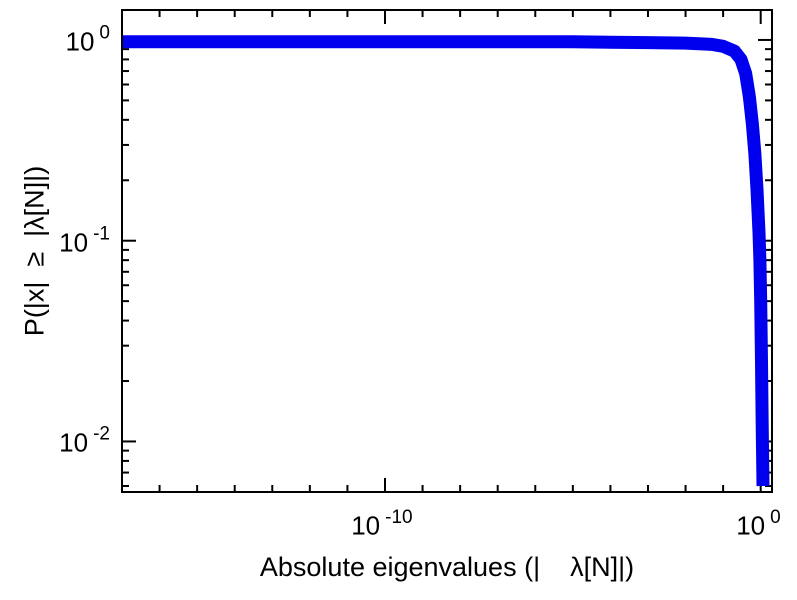  I want to click on y-tick-label: 10 0, so click(88, 39).